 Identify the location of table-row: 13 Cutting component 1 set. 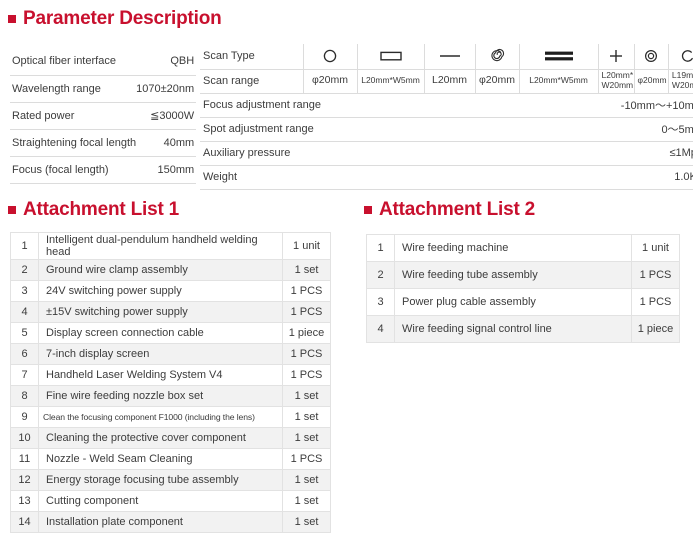
(170, 501).